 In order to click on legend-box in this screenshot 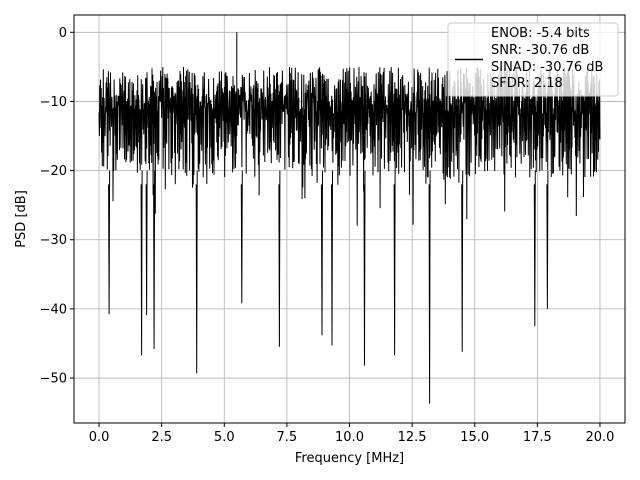, I will do `click(533, 59)`.